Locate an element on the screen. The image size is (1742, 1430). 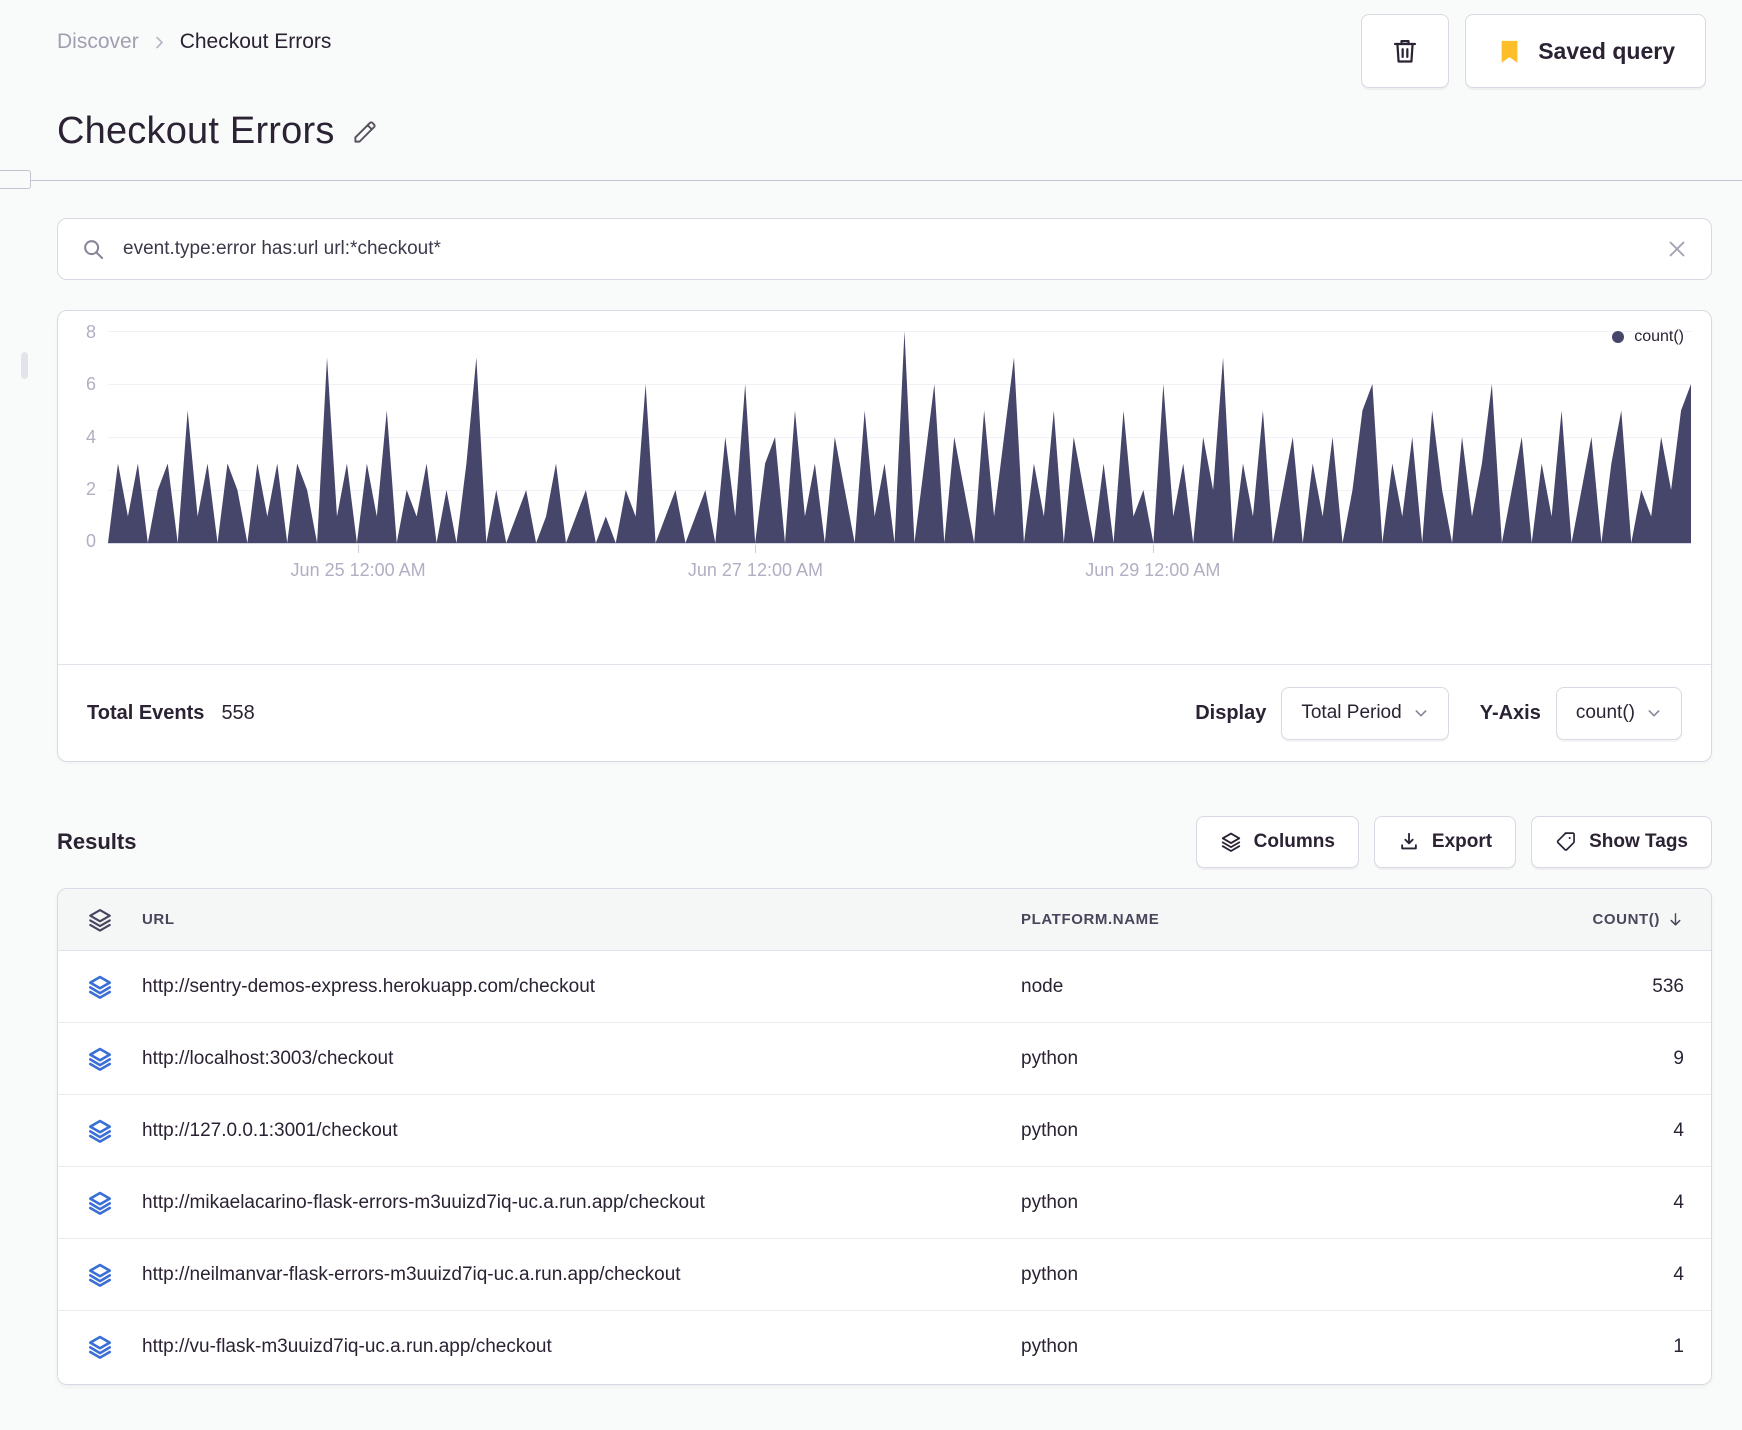
top-actions: Saved query is located at coordinates (1533, 51).